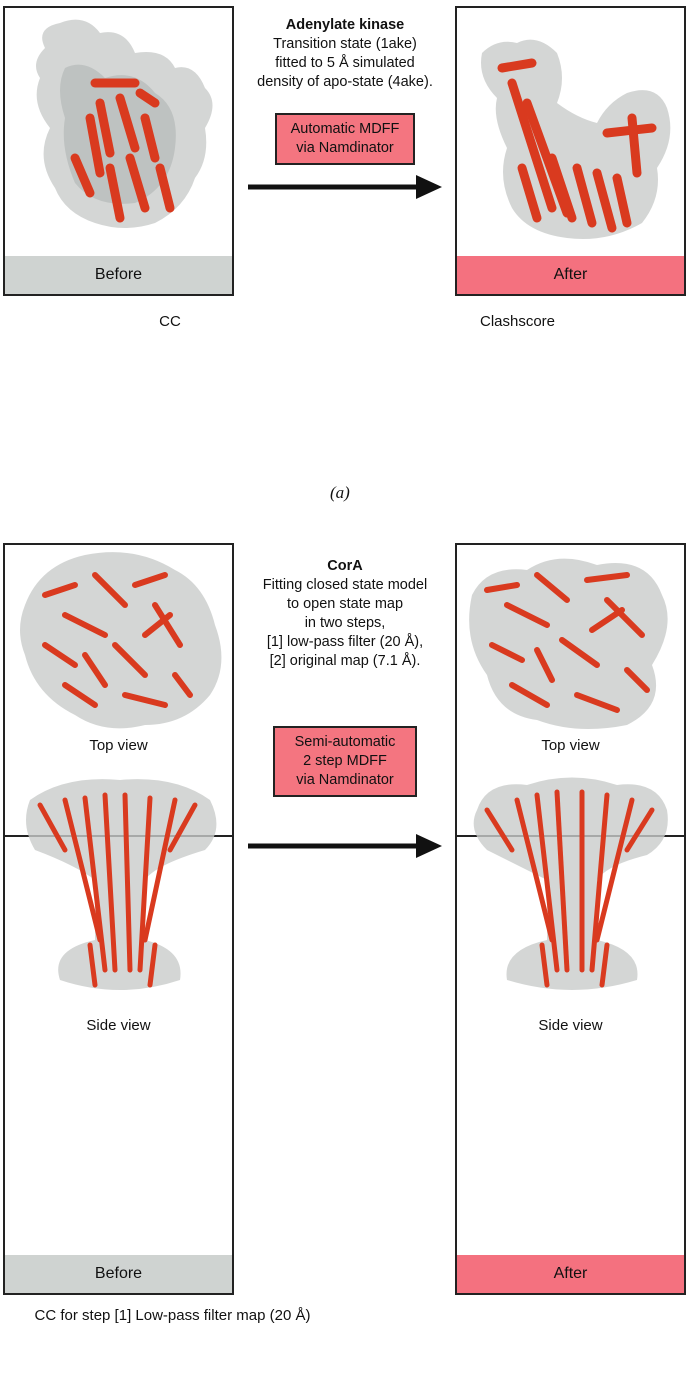  What do you see at coordinates (576, 139) in the screenshot?
I see `adenylate-kinase-after-structure` at bounding box center [576, 139].